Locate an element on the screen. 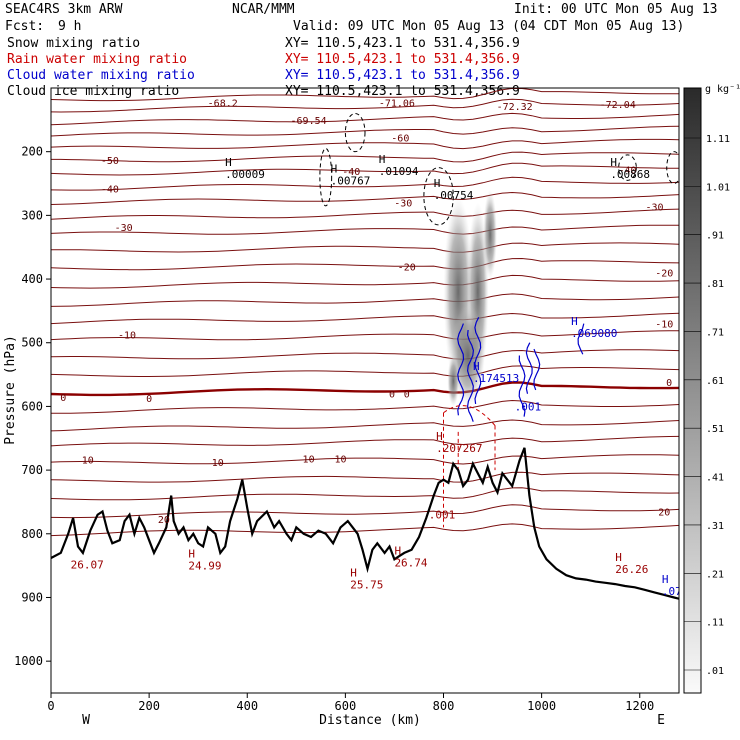 This screenshot has height=740, width=740. extremum-marker: H25.75 is located at coordinates (366, 579).